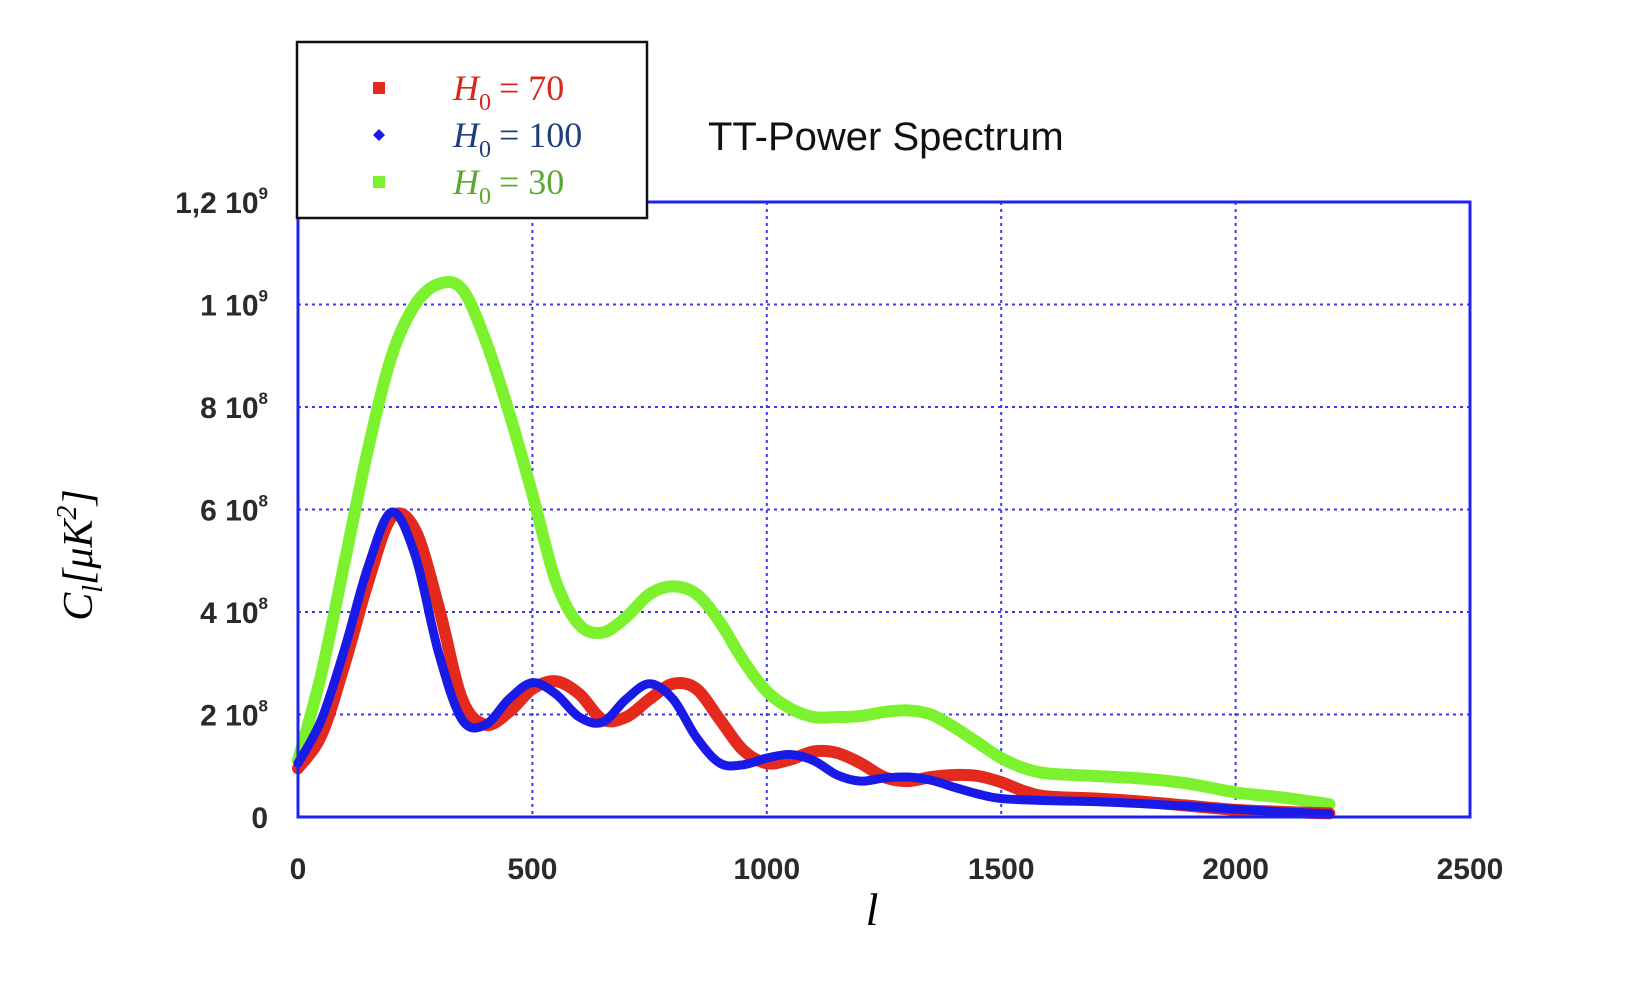 The height and width of the screenshot is (996, 1636). I want to click on x-tick-label: 2500, so click(1470, 869).